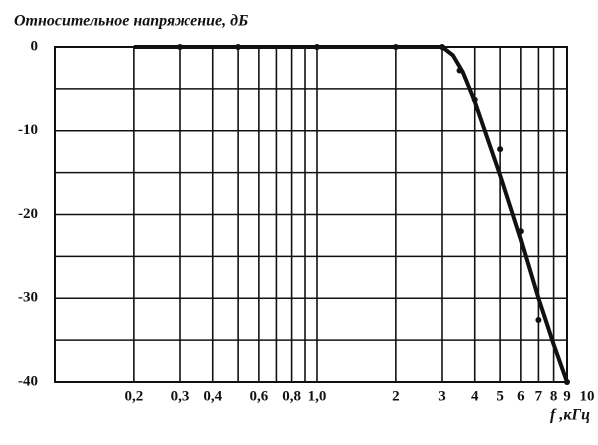  Describe the element at coordinates (521, 396) in the screenshot. I see `x-tick-label: 6` at that location.